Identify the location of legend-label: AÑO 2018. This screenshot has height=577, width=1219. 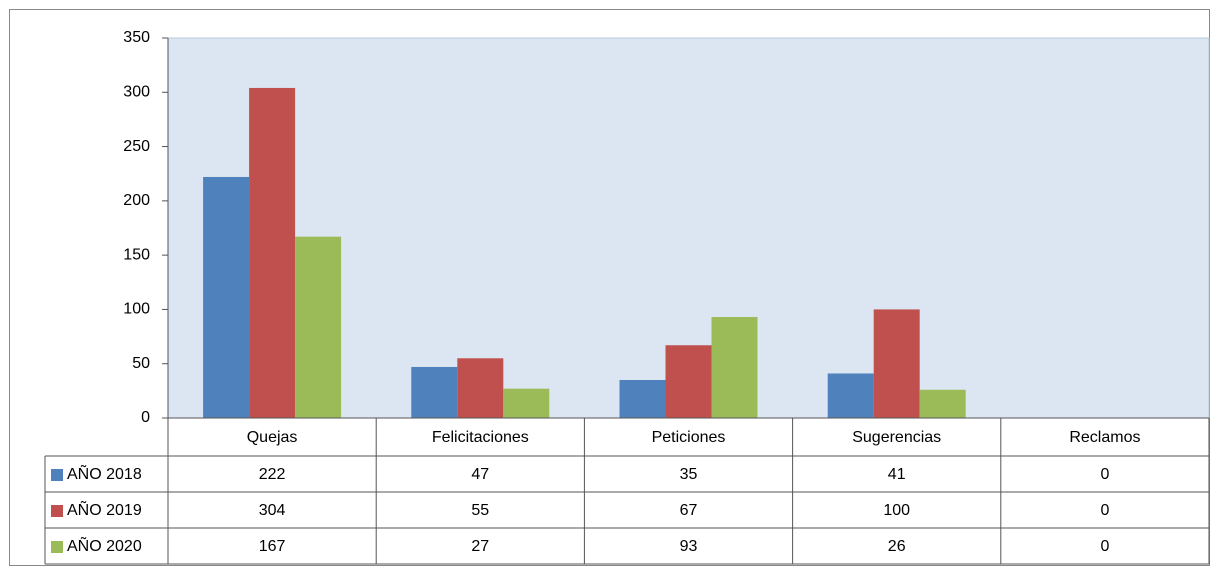
(104, 473).